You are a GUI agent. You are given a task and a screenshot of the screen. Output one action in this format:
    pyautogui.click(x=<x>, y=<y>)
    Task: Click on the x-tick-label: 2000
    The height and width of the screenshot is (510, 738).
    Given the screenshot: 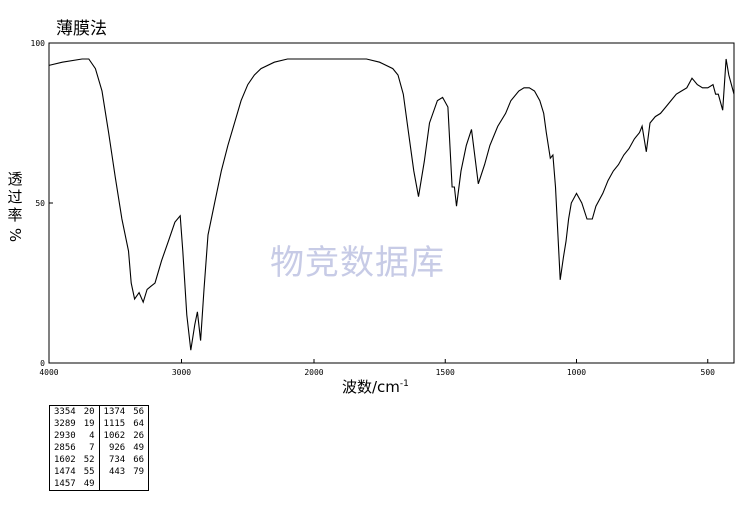 What is the action you would take?
    pyautogui.click(x=313, y=372)
    